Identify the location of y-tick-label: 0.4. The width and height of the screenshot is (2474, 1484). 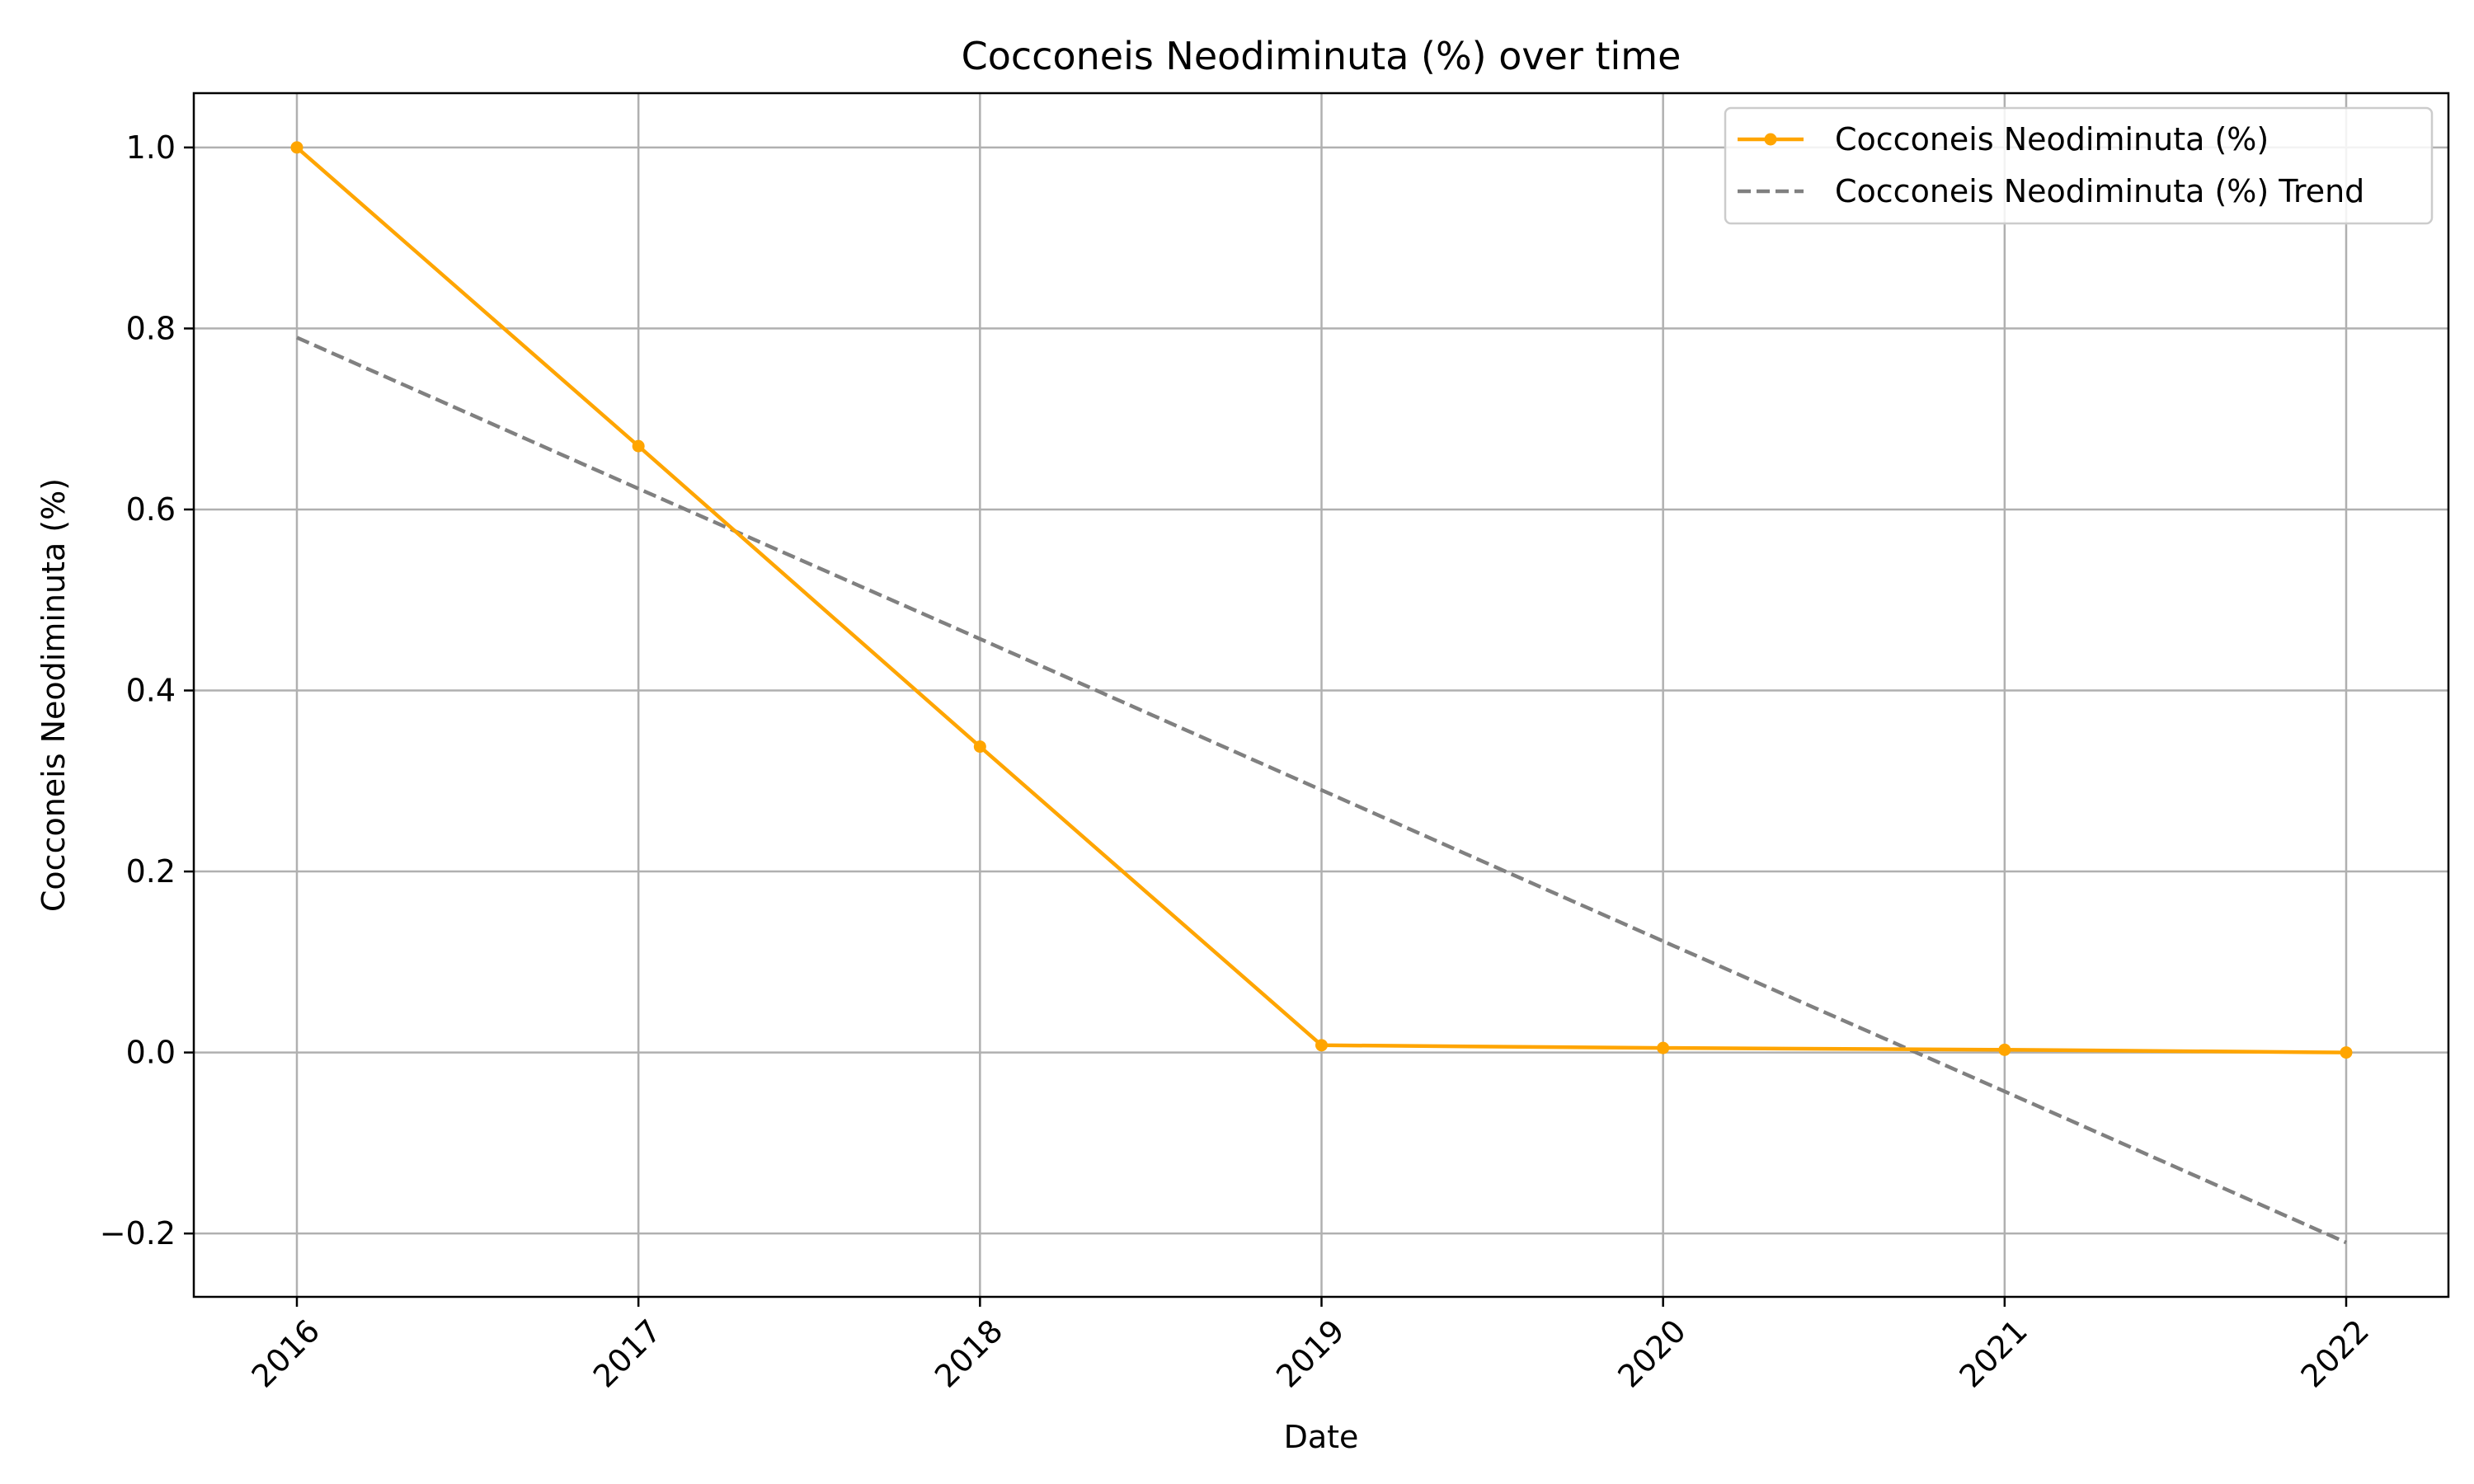
(151, 691).